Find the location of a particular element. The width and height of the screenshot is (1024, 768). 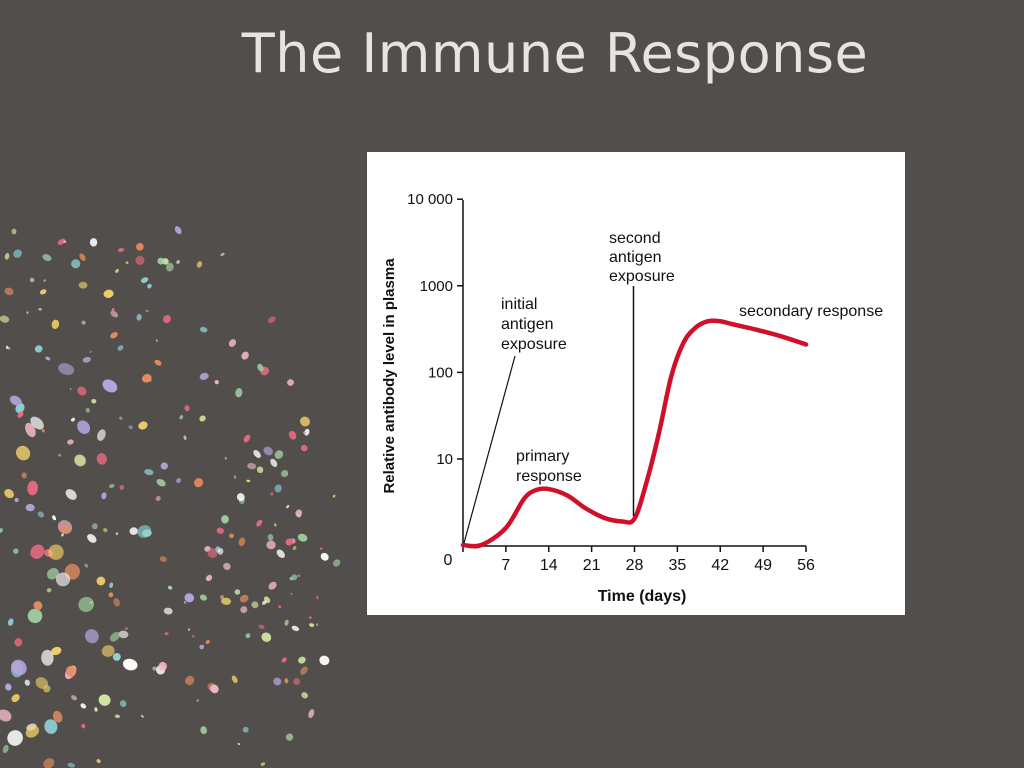

x-tick-label: 14 is located at coordinates (549, 565).